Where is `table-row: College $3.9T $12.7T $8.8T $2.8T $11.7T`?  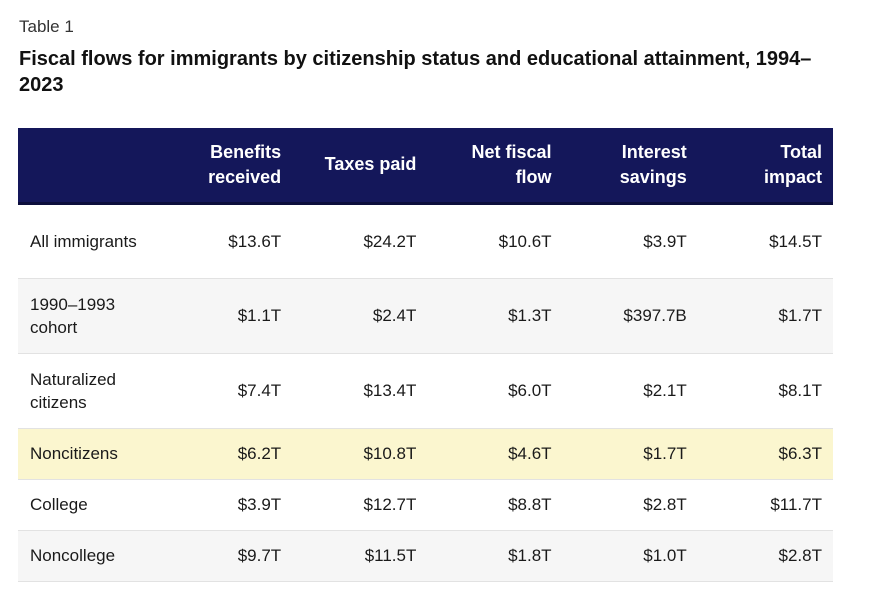
table-row: College $3.9T $12.7T $8.8T $2.8T $11.7T is located at coordinates (425, 505).